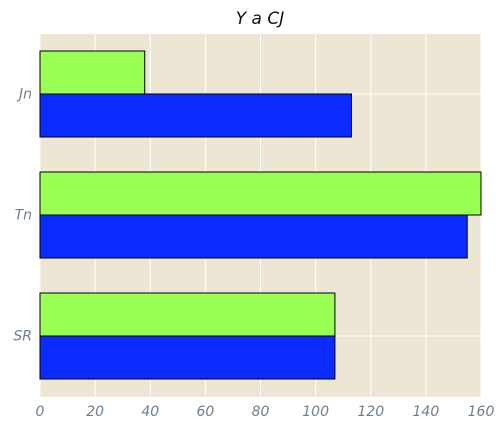 This screenshot has height=432, width=504. I want to click on x-tick-label: 140, so click(426, 412).